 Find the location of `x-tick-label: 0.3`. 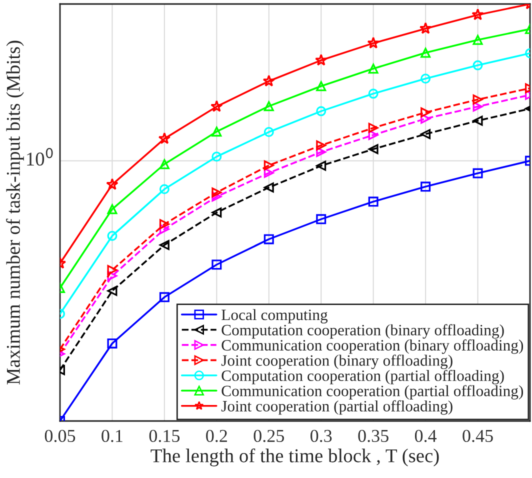

x-tick-label: 0.3 is located at coordinates (321, 436).